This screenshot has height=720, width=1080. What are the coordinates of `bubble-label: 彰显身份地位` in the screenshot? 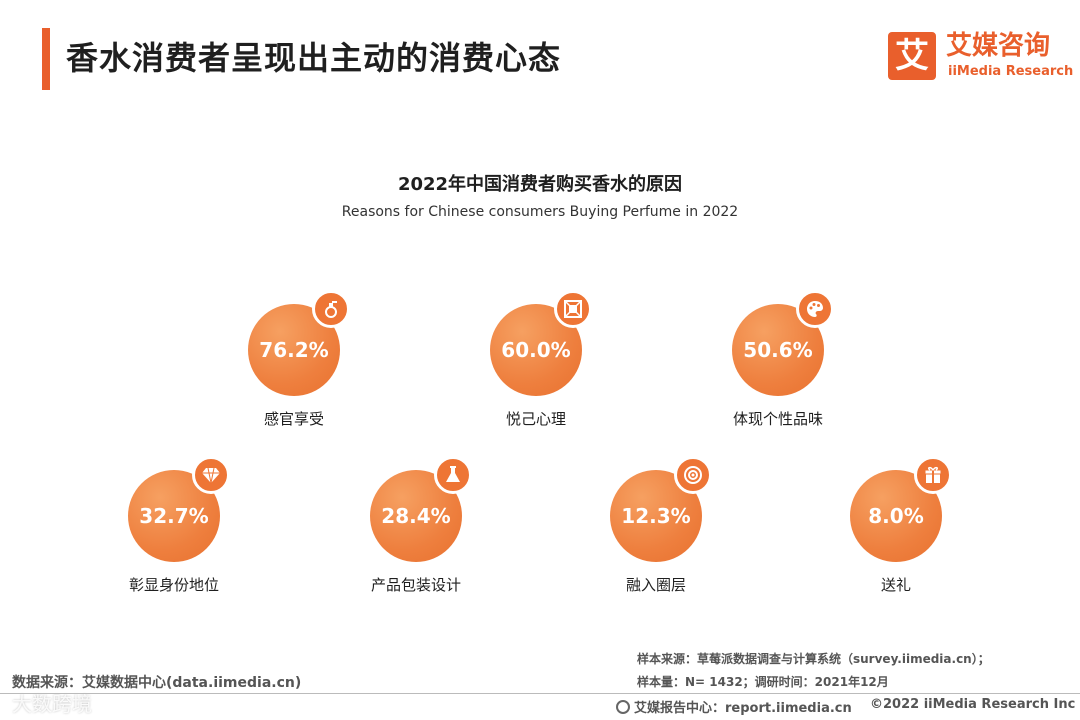 It's located at (173, 585).